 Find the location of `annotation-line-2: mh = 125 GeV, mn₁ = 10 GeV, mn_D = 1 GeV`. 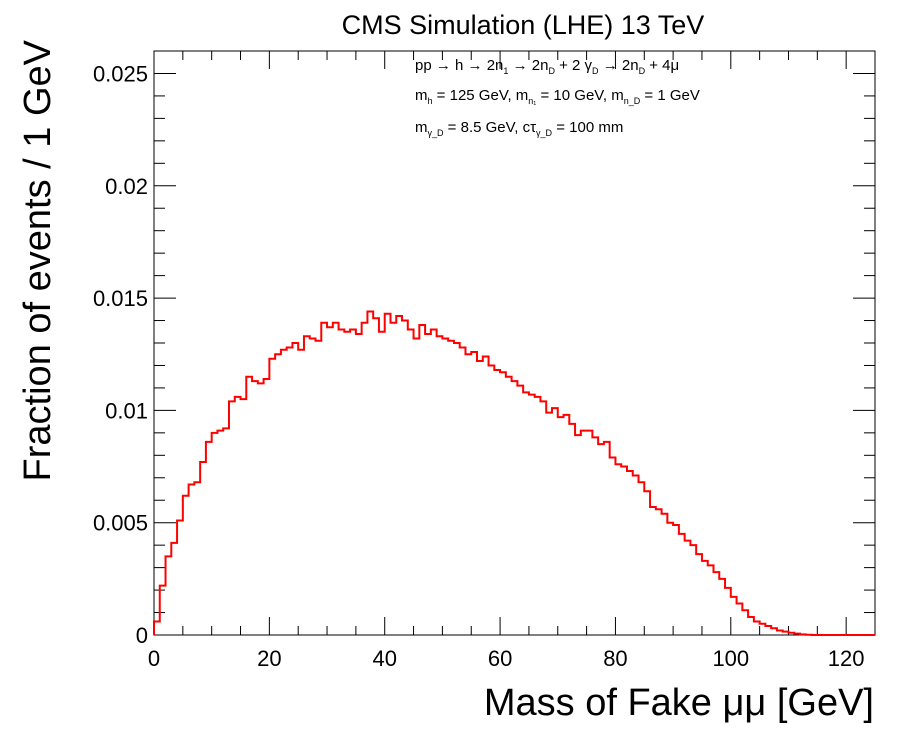

annotation-line-2: mh = 125 GeV, mn₁ = 10 GeV, mn_D = 1 GeV is located at coordinates (557, 96).